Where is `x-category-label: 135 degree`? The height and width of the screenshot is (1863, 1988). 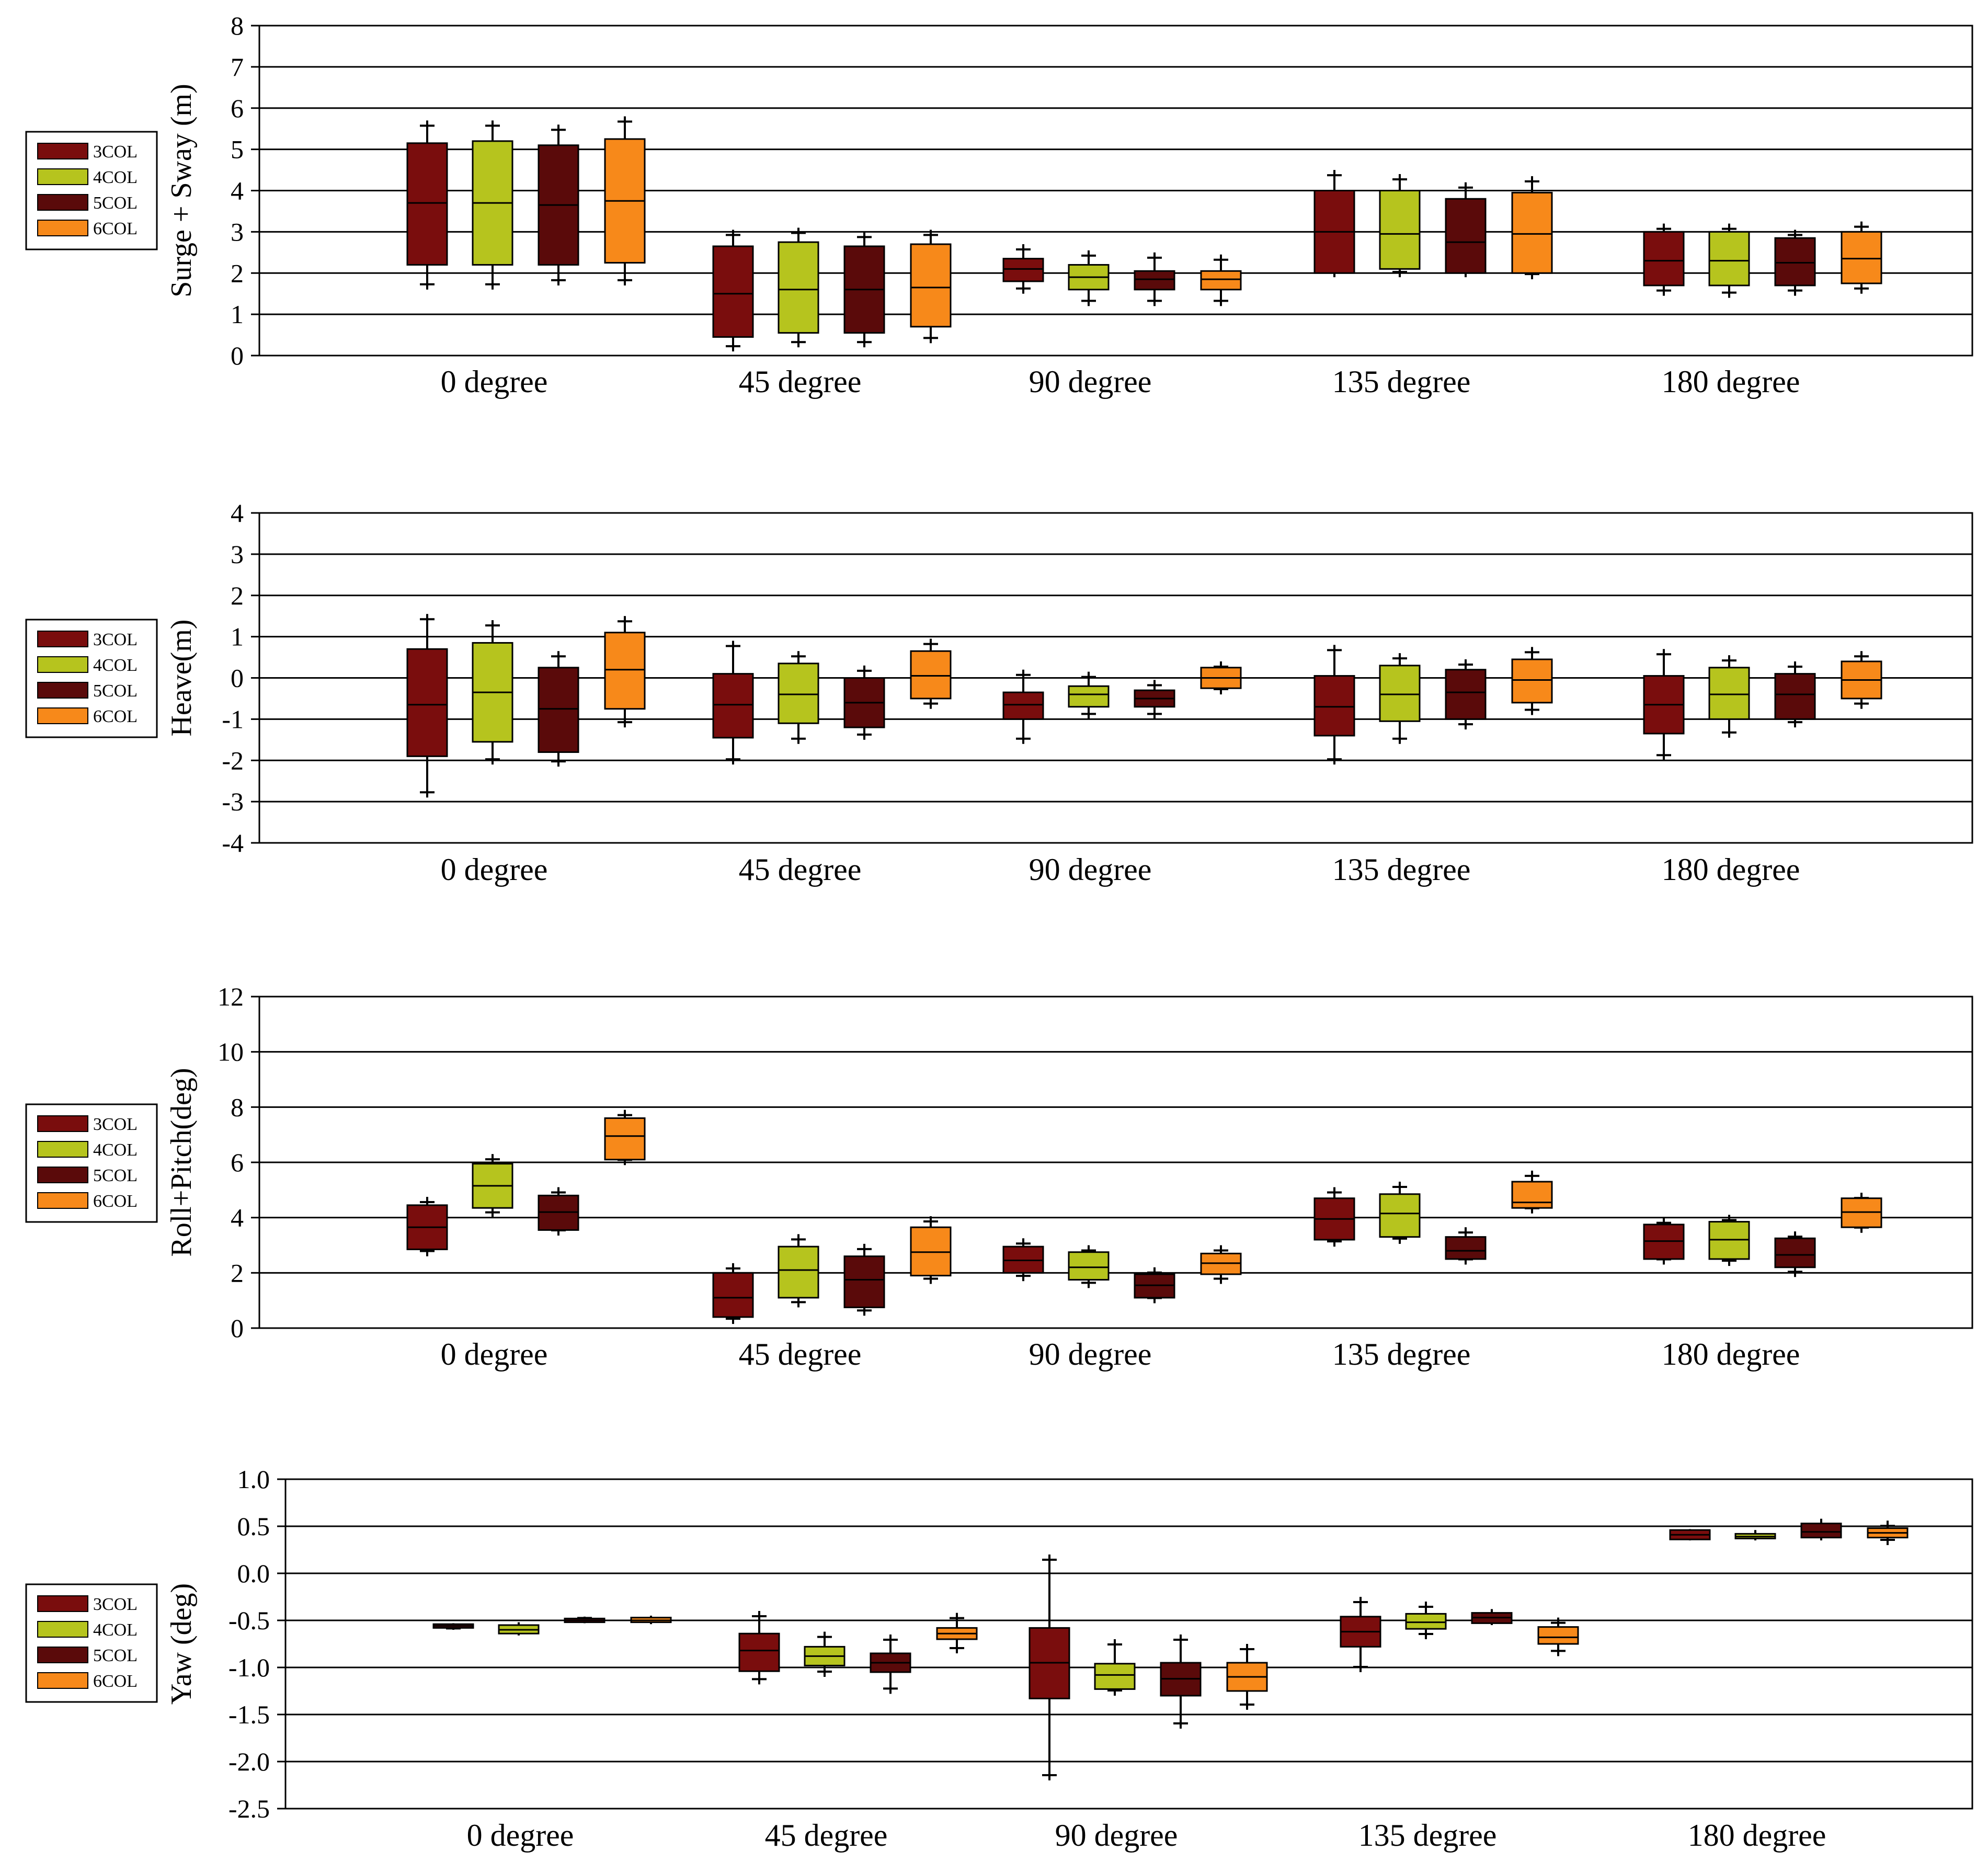 x-category-label: 135 degree is located at coordinates (1401, 869).